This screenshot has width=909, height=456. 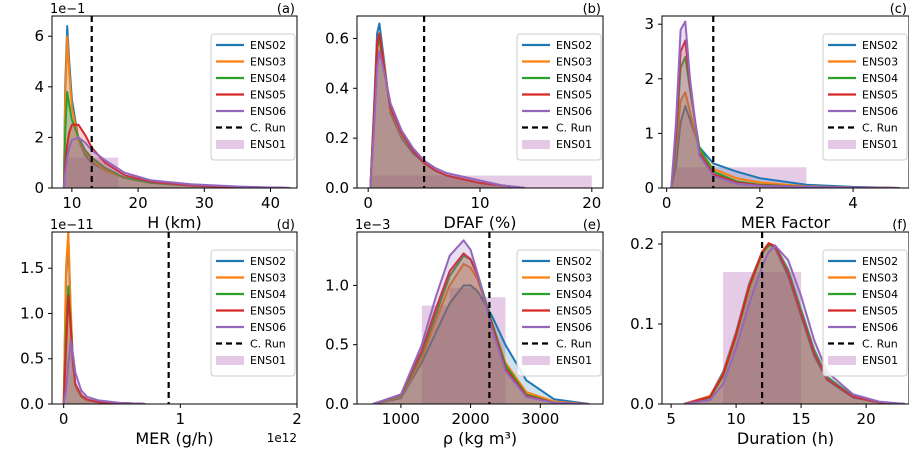 What do you see at coordinates (32, 268) in the screenshot?
I see `y-tick-label: 1.5` at bounding box center [32, 268].